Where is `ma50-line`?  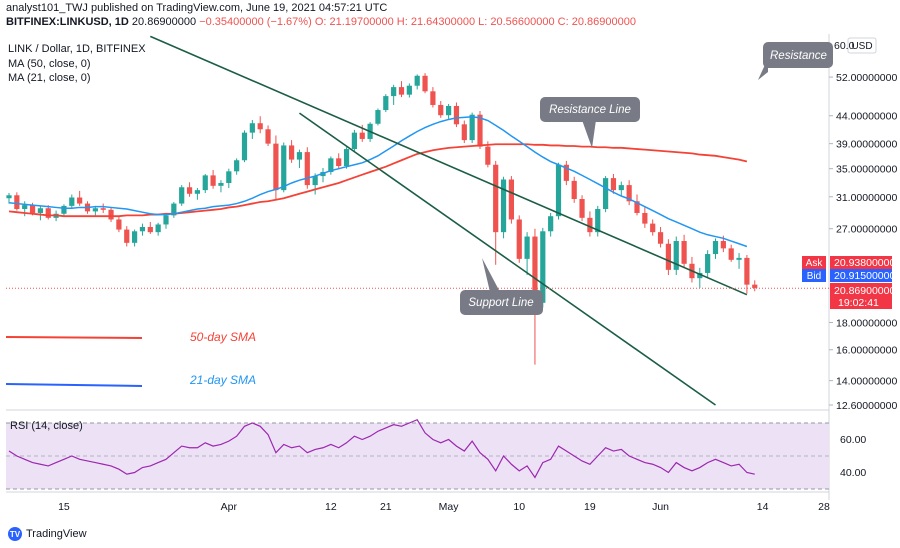
ma50-line is located at coordinates (378, 180).